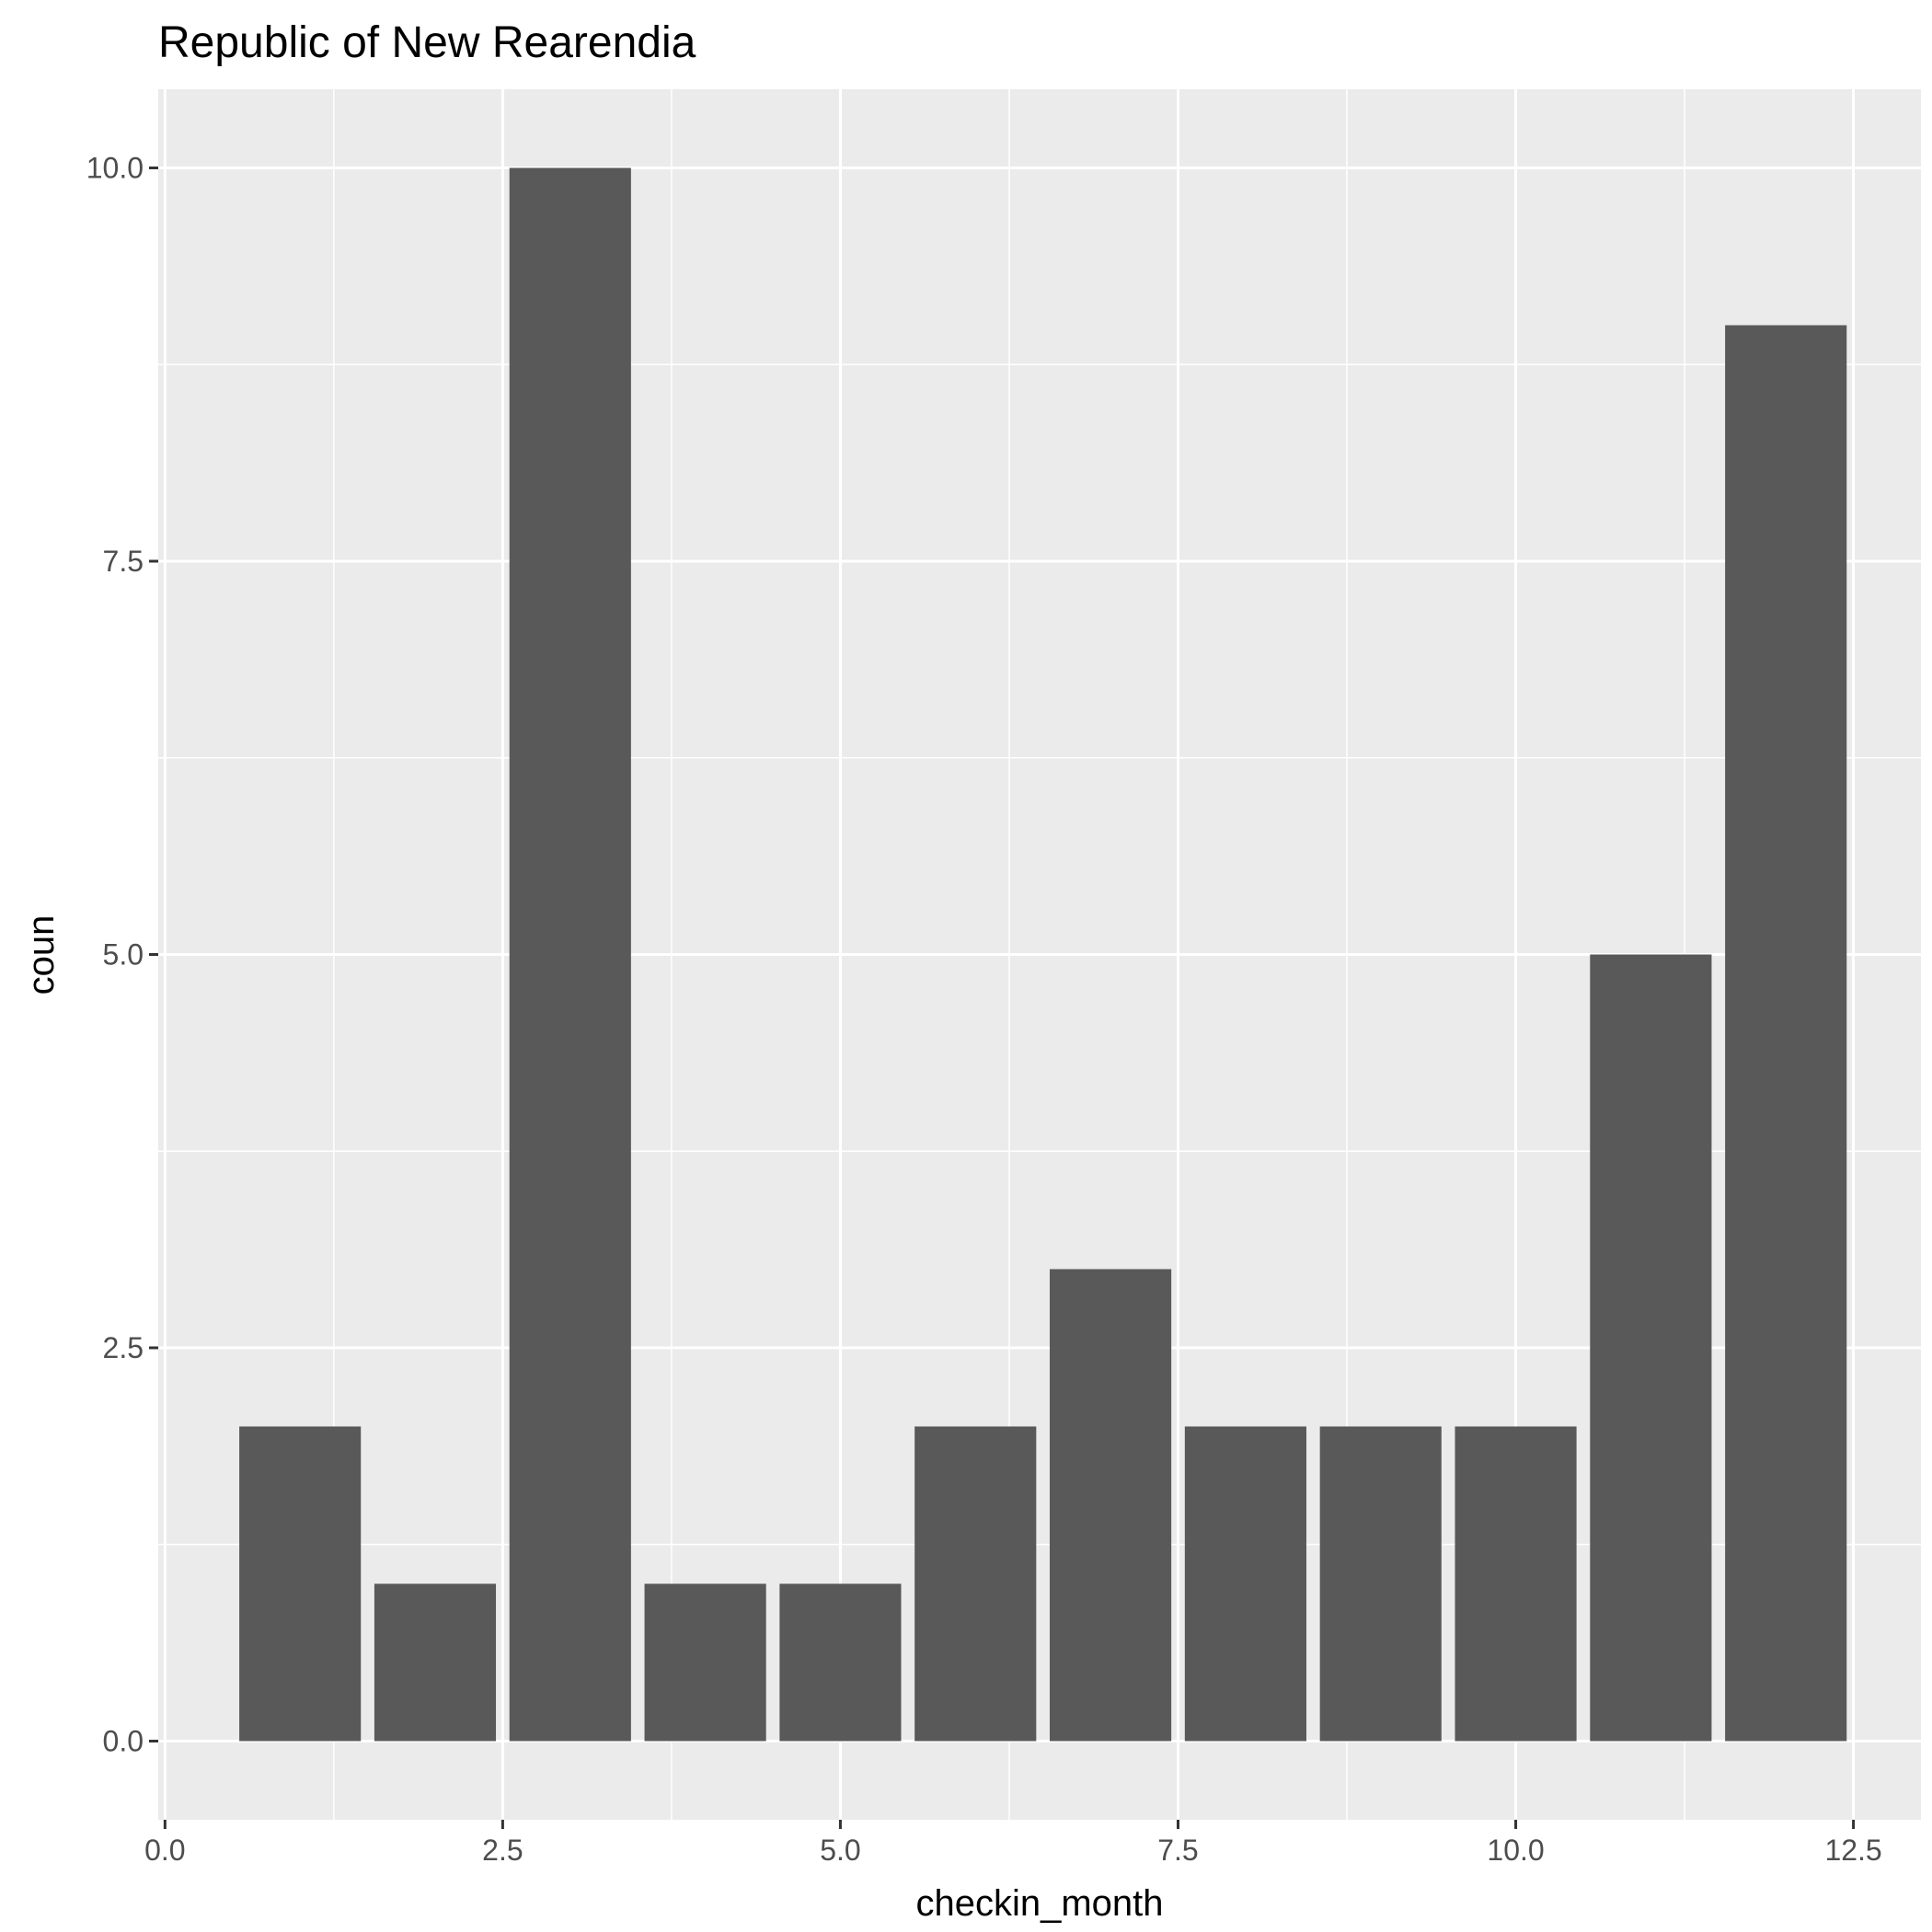  Describe the element at coordinates (164, 1850) in the screenshot. I see `x-tick-label: 0.0` at that location.